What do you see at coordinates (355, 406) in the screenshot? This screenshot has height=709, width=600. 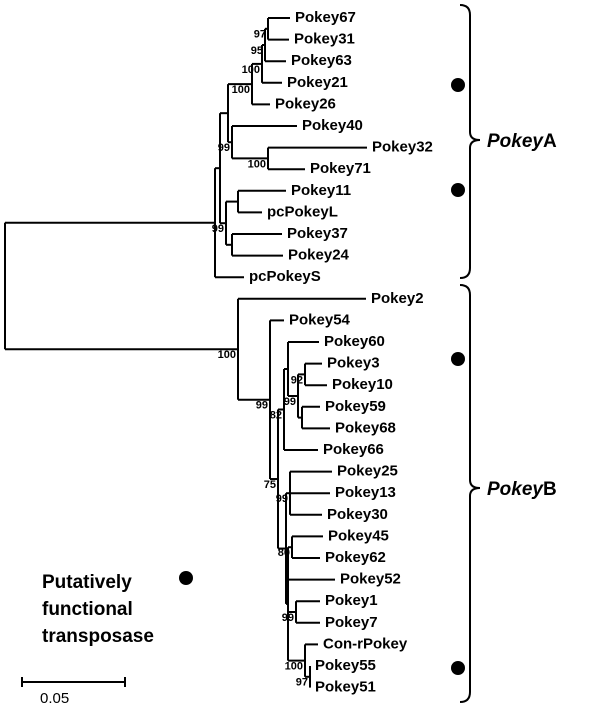 I see `leaf-label: Pokey59` at bounding box center [355, 406].